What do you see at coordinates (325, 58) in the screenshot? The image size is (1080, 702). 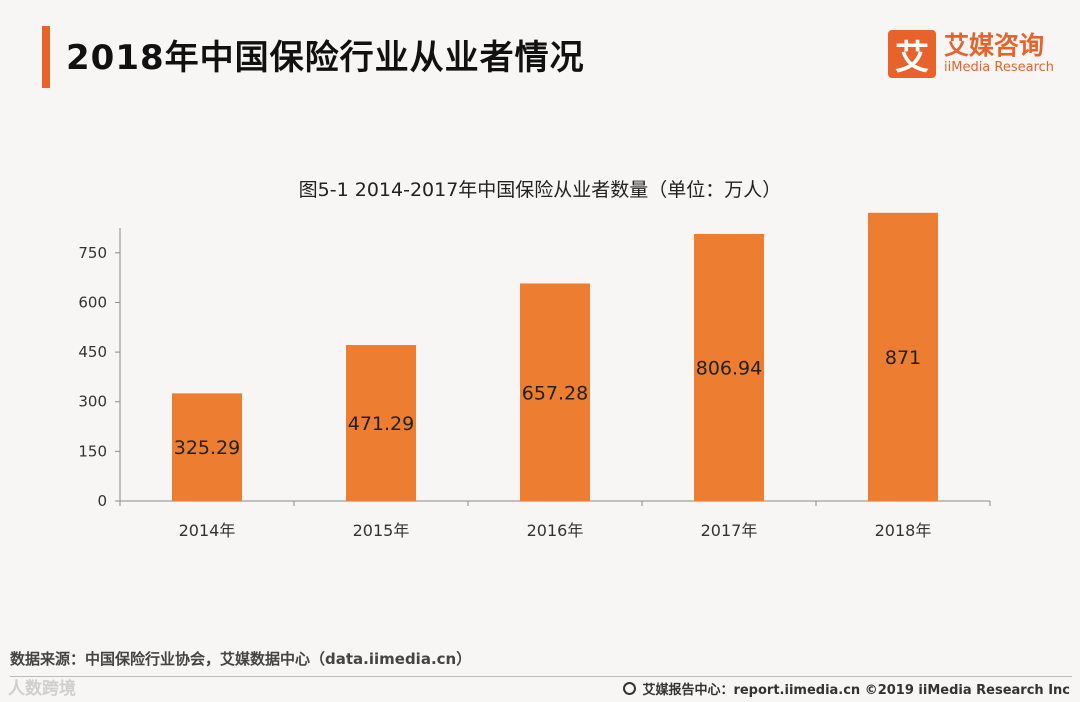 I see `page-title: 2018年中国保险行业从业者情况` at bounding box center [325, 58].